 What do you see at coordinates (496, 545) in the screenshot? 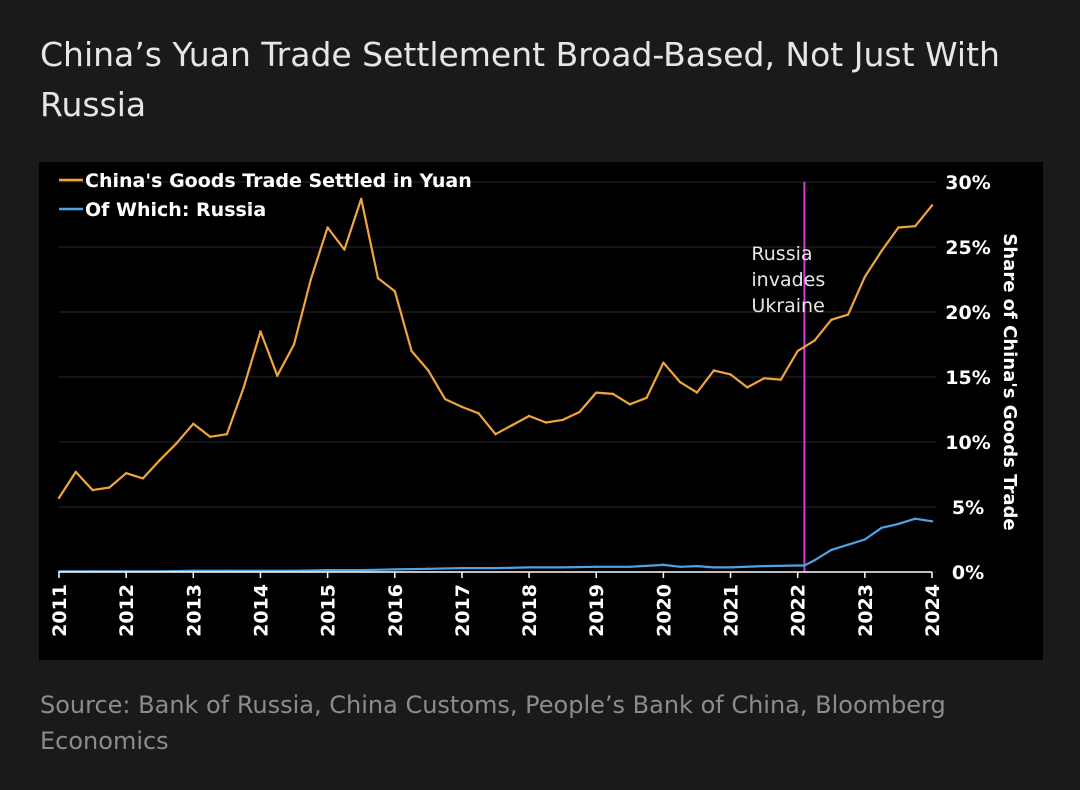
I see `series-line-russia` at bounding box center [496, 545].